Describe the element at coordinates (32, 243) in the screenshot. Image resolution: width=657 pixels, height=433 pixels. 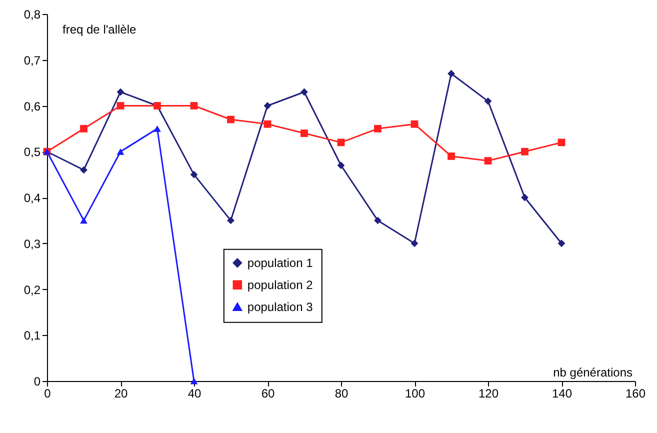
I see `y-tick-label: 0,3` at that location.